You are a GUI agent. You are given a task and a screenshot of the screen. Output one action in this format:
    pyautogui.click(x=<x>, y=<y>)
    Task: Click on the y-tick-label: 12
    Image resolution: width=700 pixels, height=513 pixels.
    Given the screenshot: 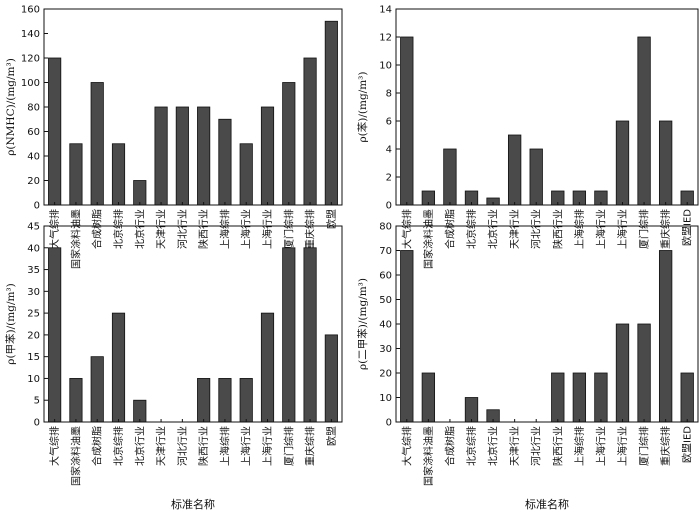 What is the action you would take?
    pyautogui.click(x=385, y=38)
    